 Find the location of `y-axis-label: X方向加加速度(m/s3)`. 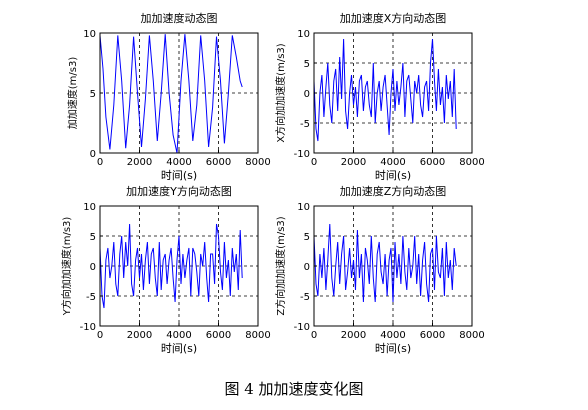

y-axis-label: X方向加加速度(m/s3) is located at coordinates (280, 92).